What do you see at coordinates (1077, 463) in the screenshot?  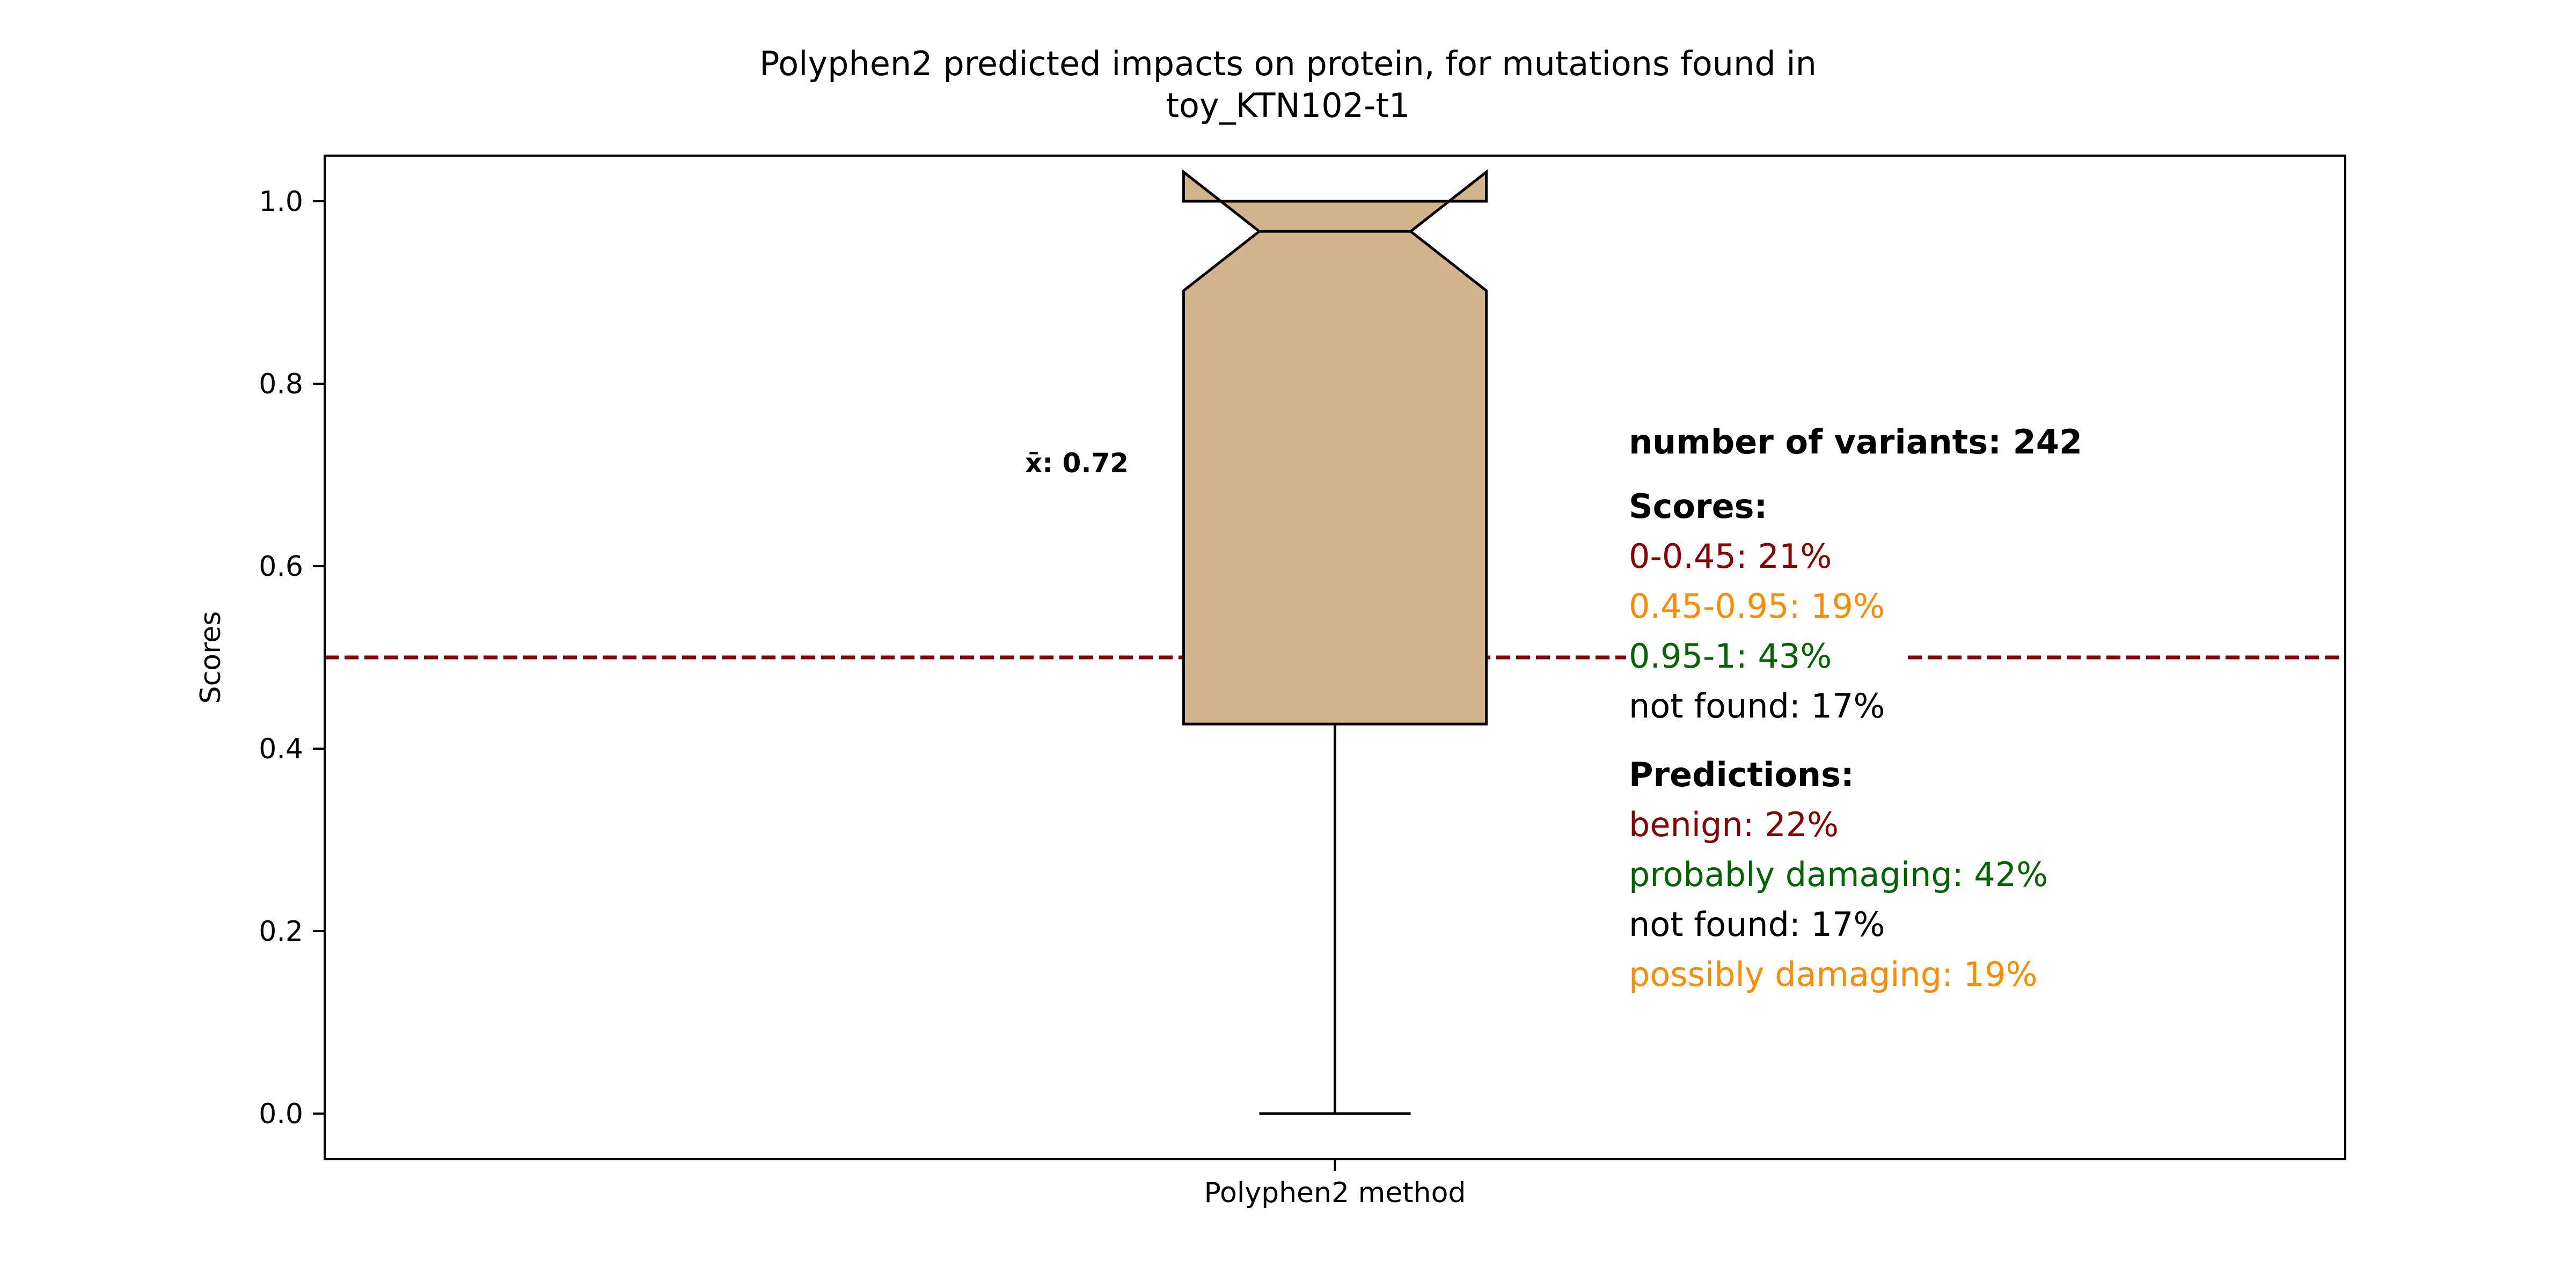 I see `mean-label: x̄: 0.72` at bounding box center [1077, 463].